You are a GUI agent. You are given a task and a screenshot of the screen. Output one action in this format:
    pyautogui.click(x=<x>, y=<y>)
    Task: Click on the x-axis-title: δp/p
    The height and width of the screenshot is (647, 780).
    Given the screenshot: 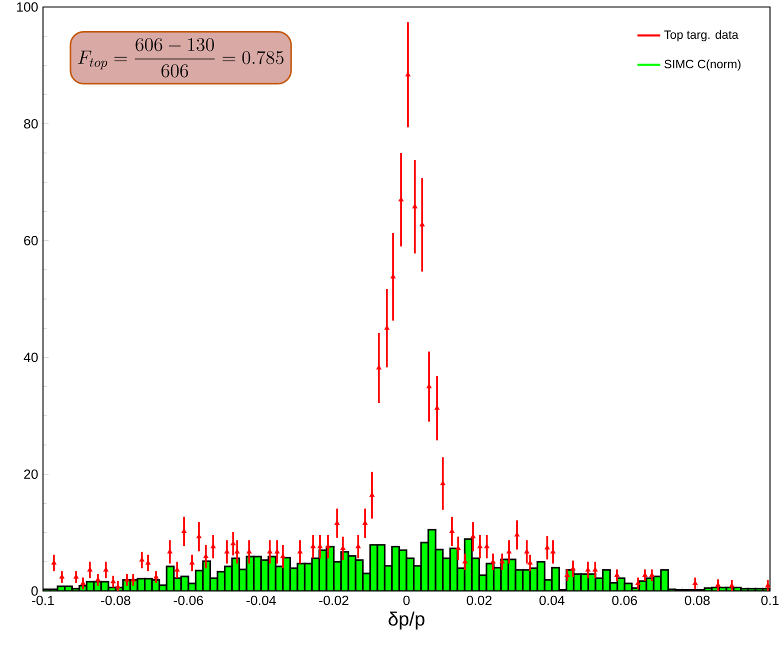 What is the action you would take?
    pyautogui.click(x=406, y=621)
    